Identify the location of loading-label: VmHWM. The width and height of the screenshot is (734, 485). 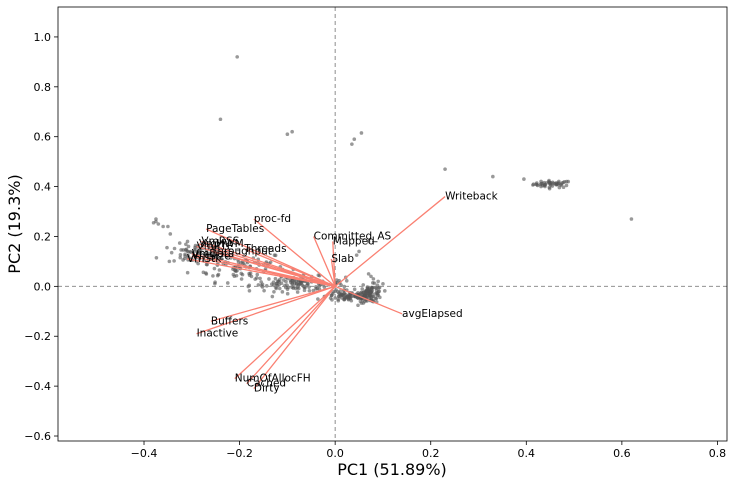
(221, 244).